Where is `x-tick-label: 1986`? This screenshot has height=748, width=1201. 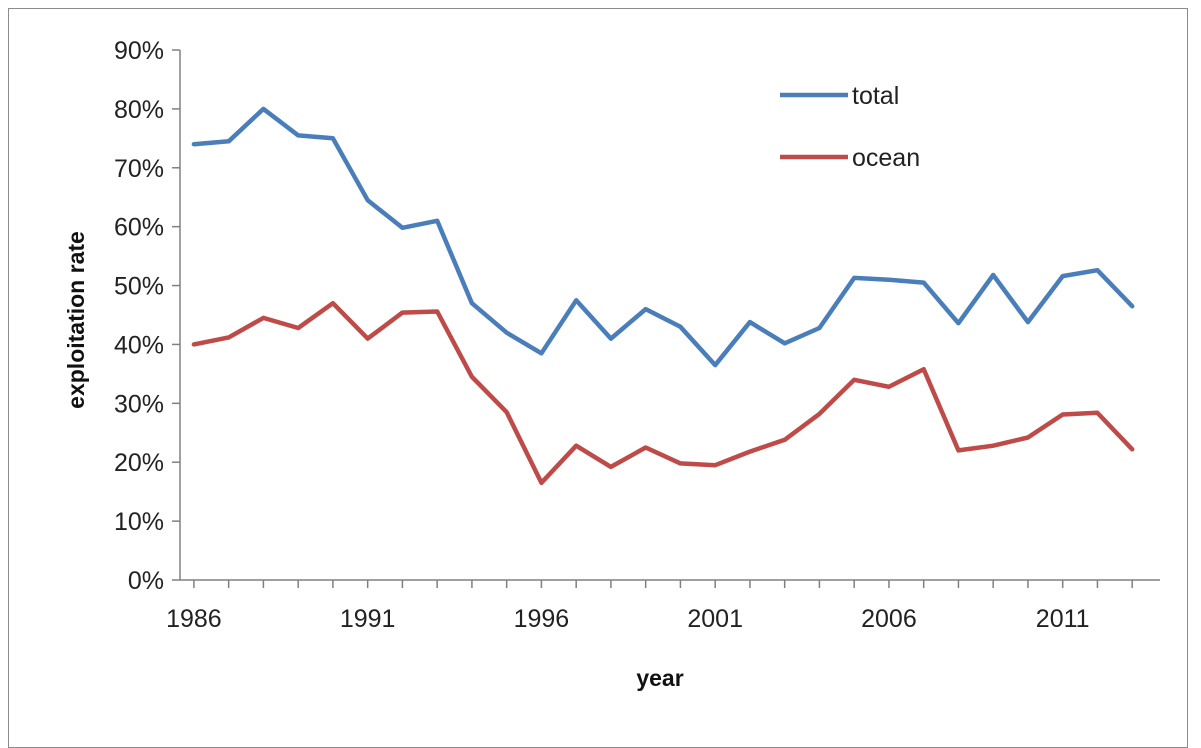 x-tick-label: 1986 is located at coordinates (194, 619).